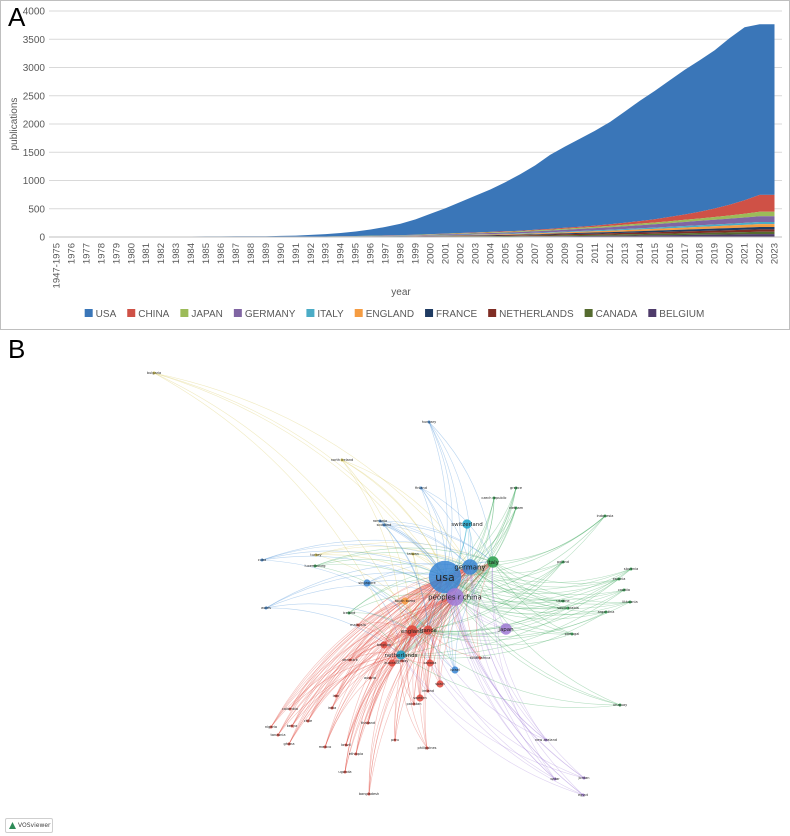 The height and width of the screenshot is (836, 790). What do you see at coordinates (311, 253) in the screenshot?
I see `x-tick-label: 1992` at bounding box center [311, 253].